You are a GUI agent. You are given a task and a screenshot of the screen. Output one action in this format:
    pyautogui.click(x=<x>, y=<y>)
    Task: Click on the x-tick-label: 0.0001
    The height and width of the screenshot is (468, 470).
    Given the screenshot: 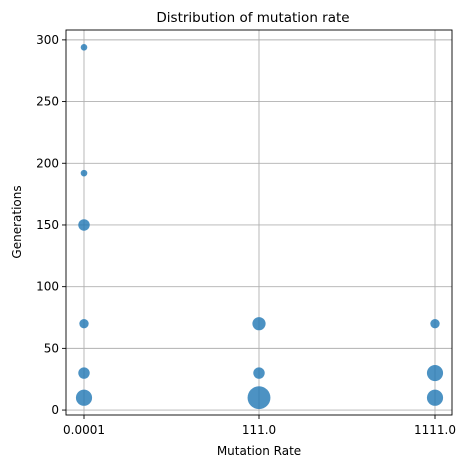 What is the action you would take?
    pyautogui.click(x=84, y=430)
    